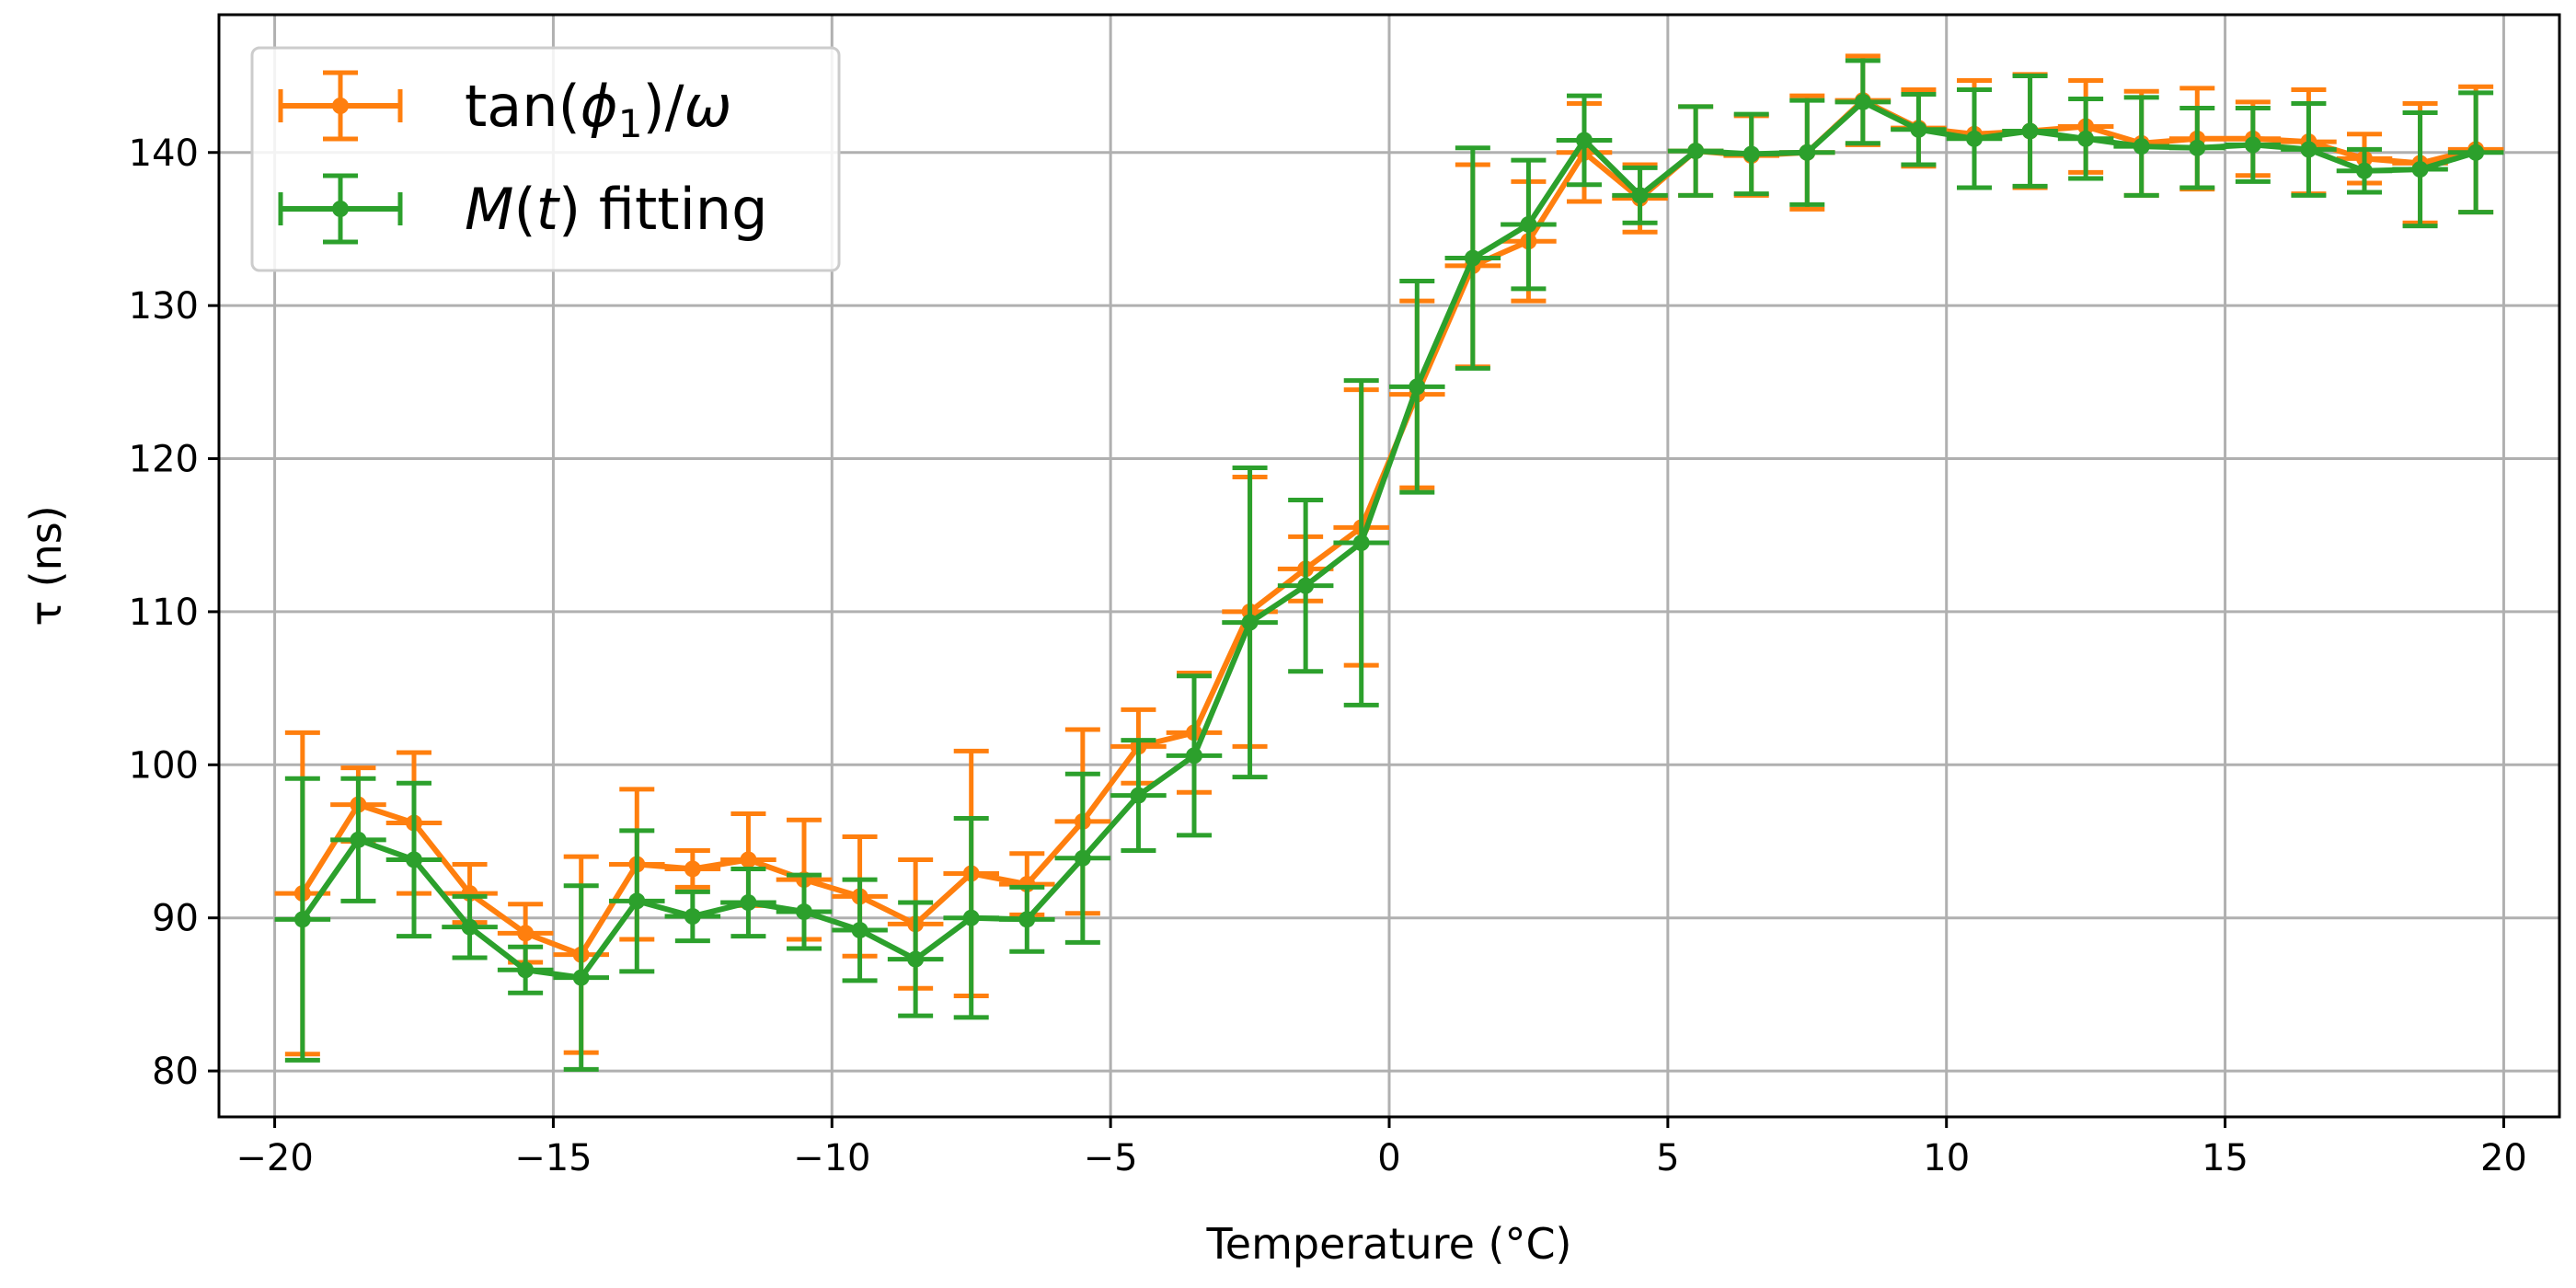 Image resolution: width=2576 pixels, height=1288 pixels. I want to click on x-tick-label: 10, so click(1947, 1158).